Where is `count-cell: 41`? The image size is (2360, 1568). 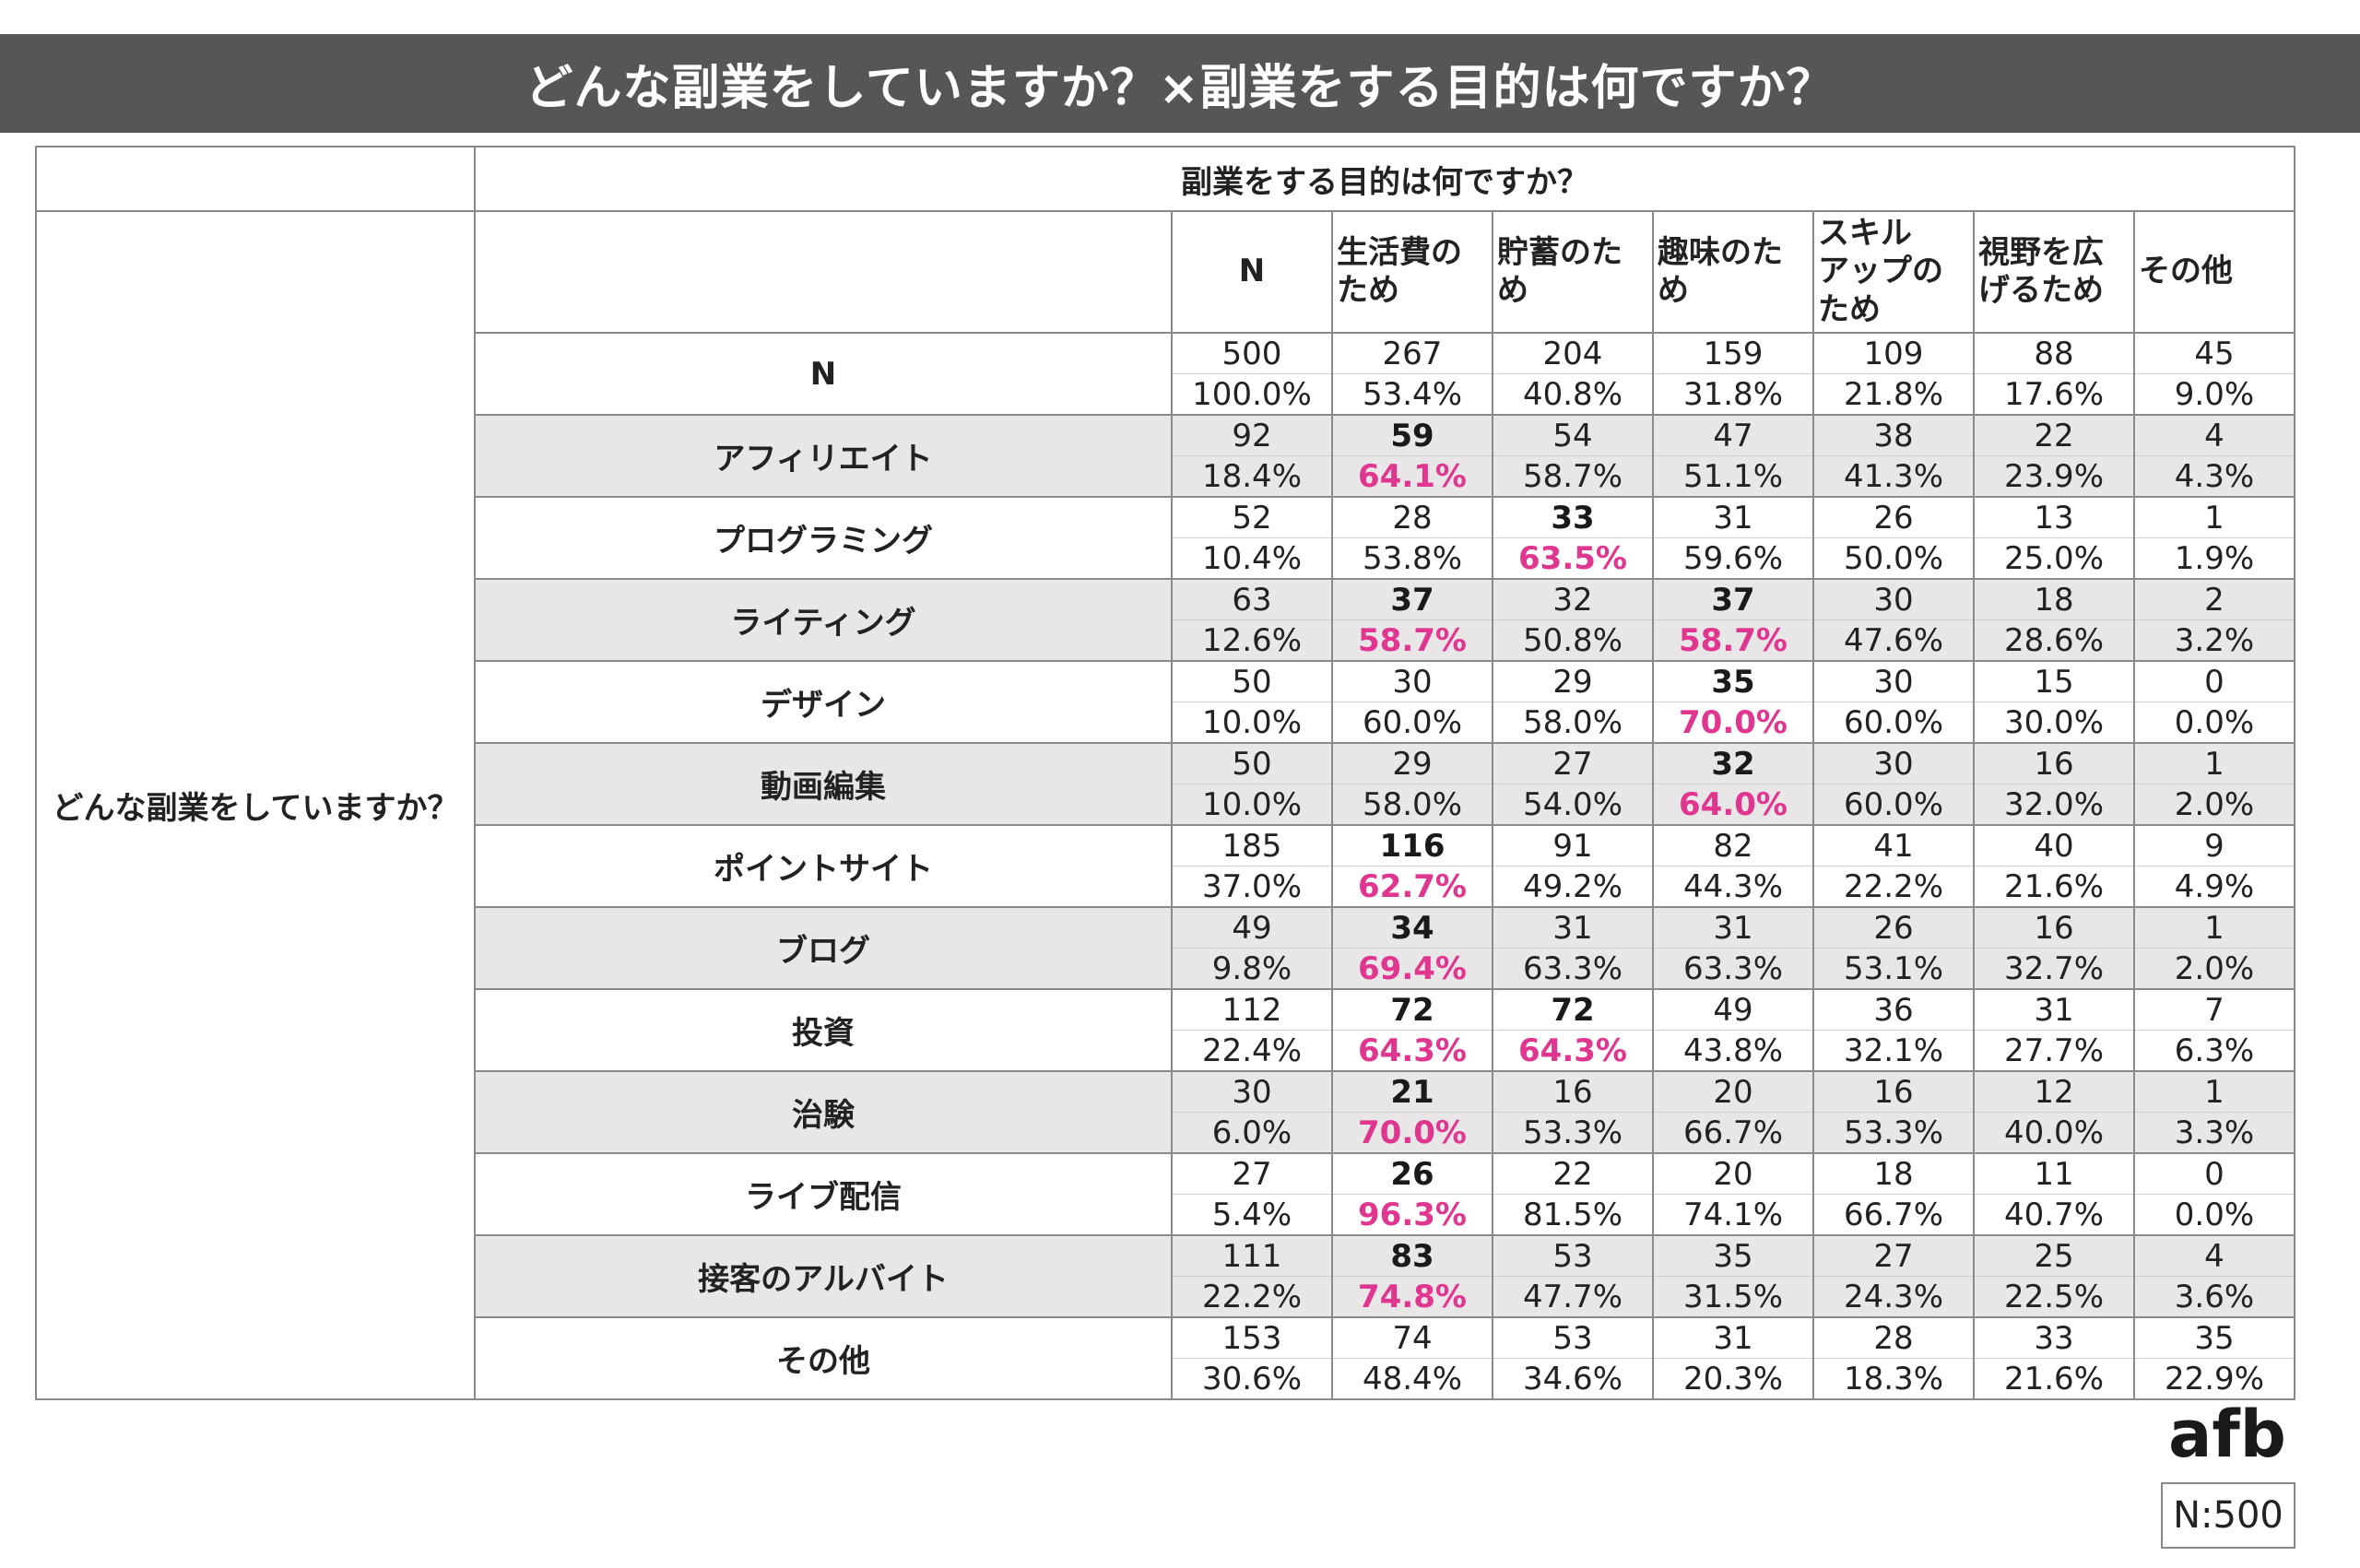 count-cell: 41 is located at coordinates (1893, 845).